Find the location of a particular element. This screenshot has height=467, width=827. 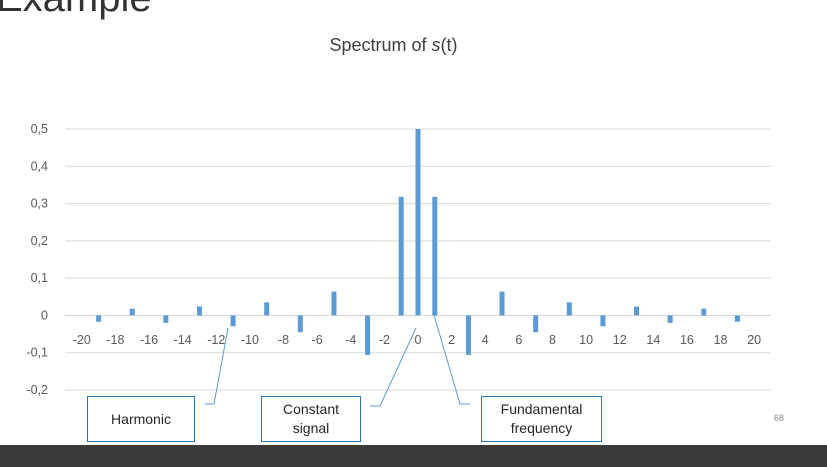

x-tick-label: 10 is located at coordinates (586, 340).